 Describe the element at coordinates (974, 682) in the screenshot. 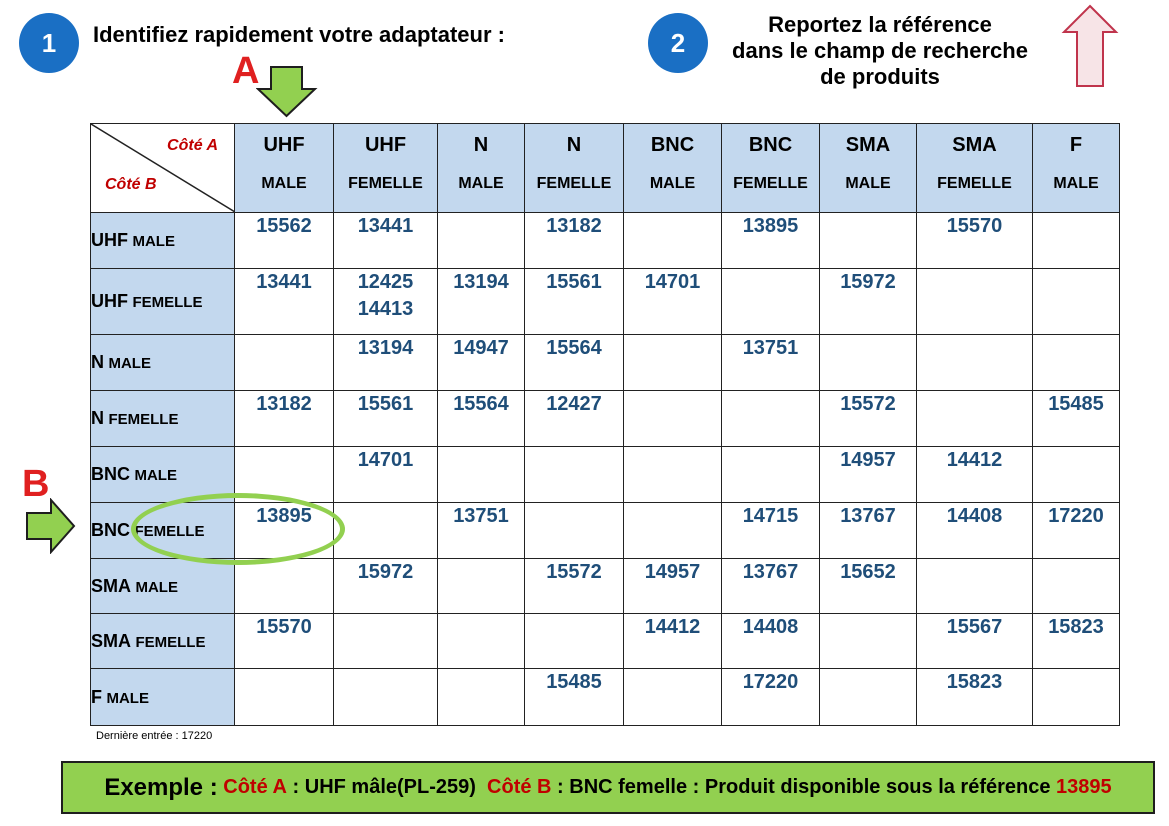

I see `reference-number: 15823` at that location.